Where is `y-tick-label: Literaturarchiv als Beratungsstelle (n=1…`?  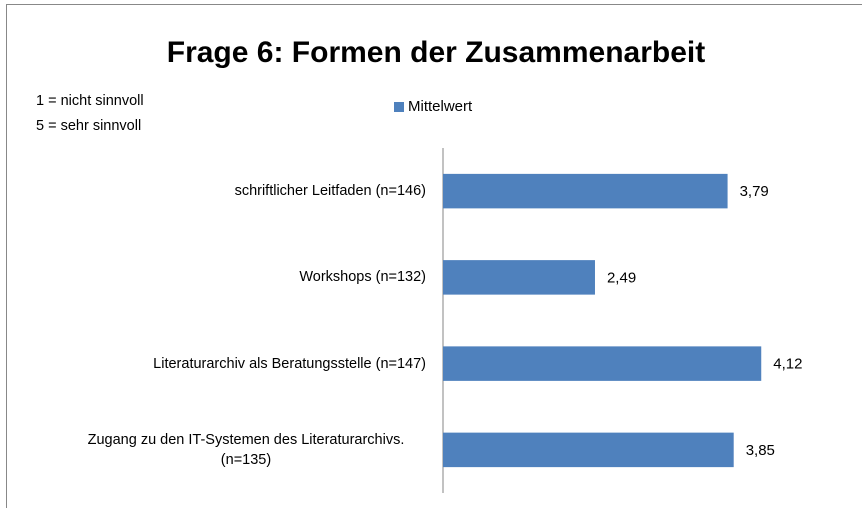 y-tick-label: Literaturarchiv als Beratungsstelle (n=1… is located at coordinates (289, 363).